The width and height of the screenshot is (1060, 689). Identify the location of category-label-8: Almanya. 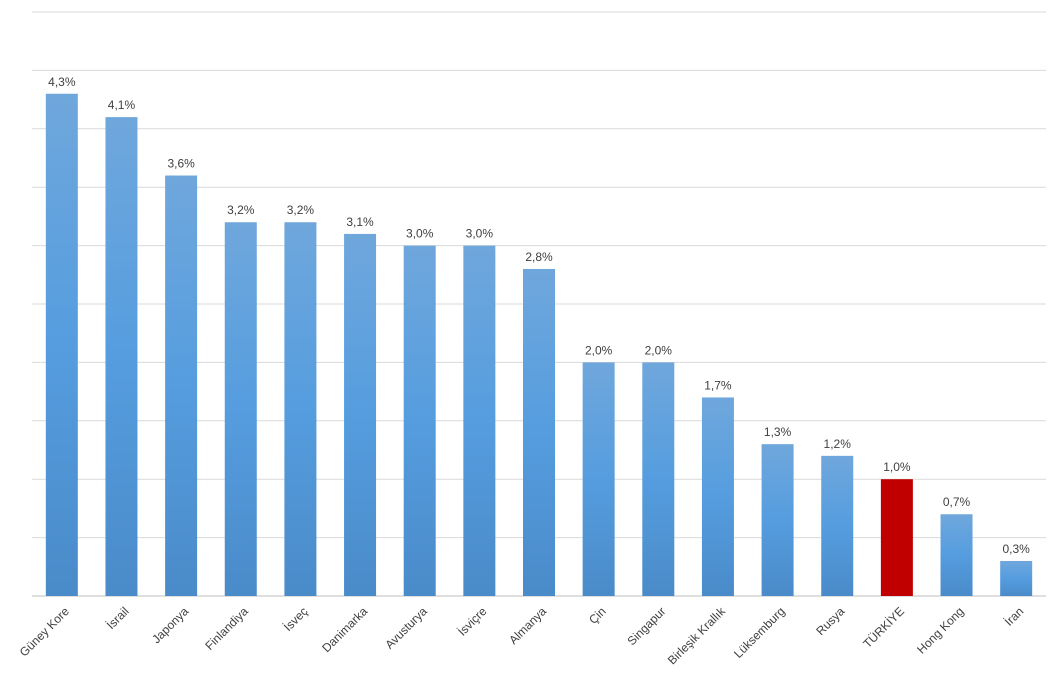
(527, 625).